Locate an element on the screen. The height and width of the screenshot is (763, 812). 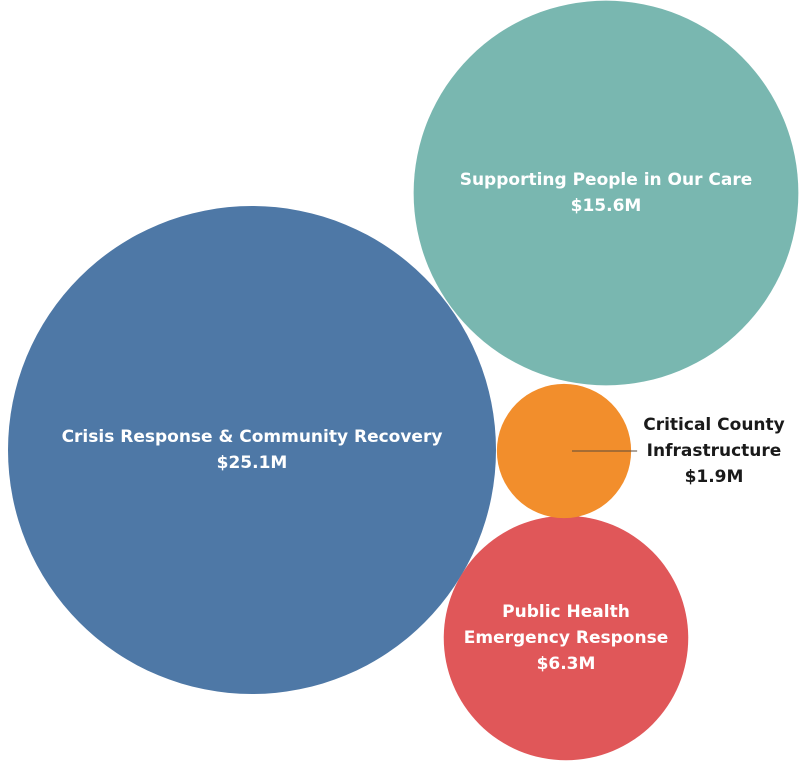
bubble-label-critical-infra-1: Infrastructure is located at coordinates (714, 451).